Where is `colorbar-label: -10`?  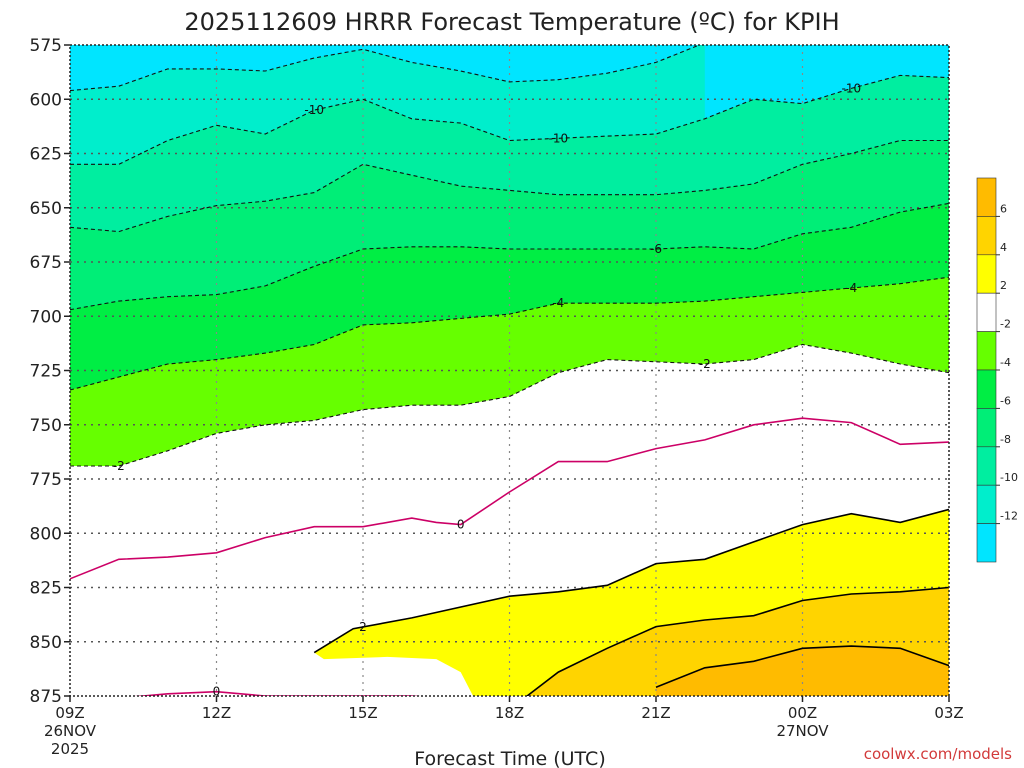
colorbar-label: -10 is located at coordinates (1009, 477).